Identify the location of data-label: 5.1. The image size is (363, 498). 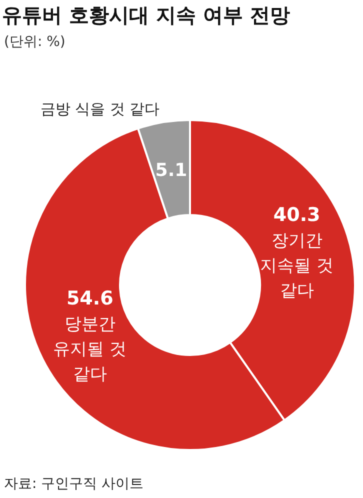
(171, 171).